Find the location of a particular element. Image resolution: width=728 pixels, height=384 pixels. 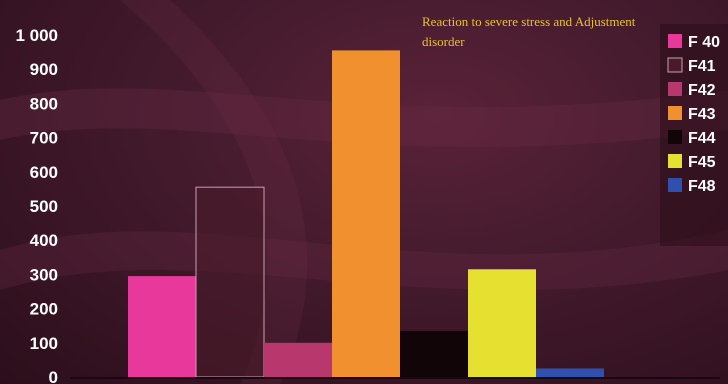

y-tick-label: 300 is located at coordinates (44, 274).